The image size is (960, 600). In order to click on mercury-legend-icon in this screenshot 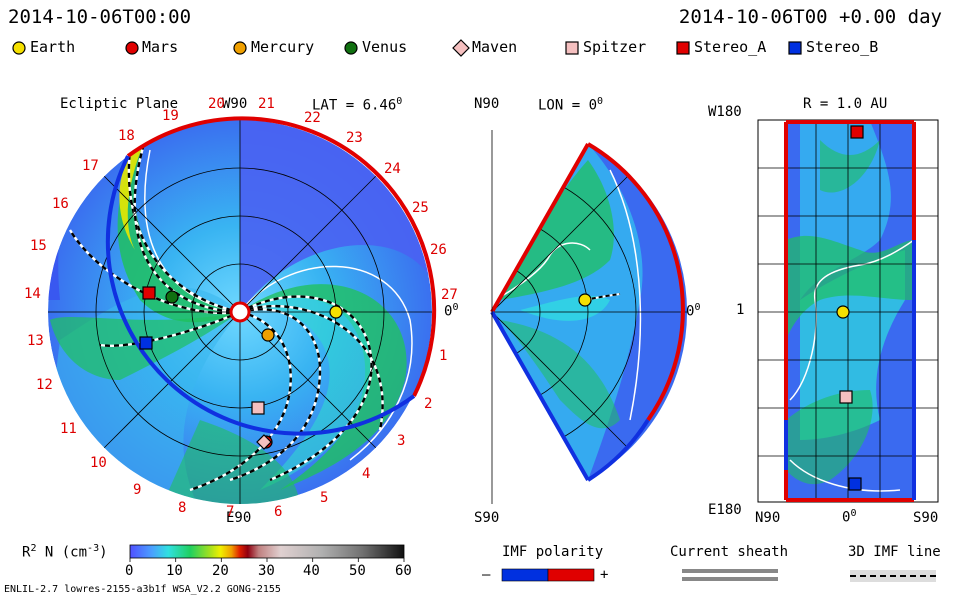, I will do `click(240, 48)`.